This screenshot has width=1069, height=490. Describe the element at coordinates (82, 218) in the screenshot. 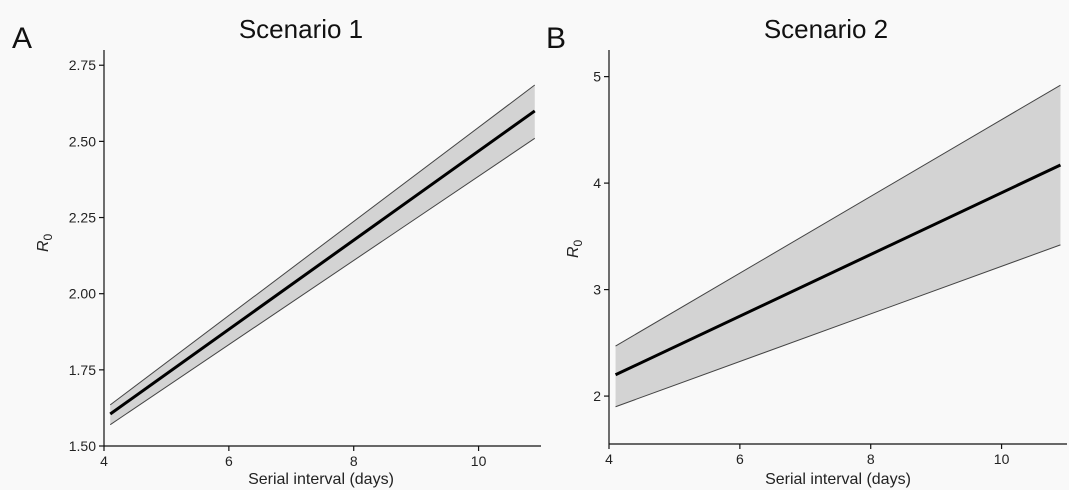

I see `panel-a-y-tick-label: 2.25` at that location.